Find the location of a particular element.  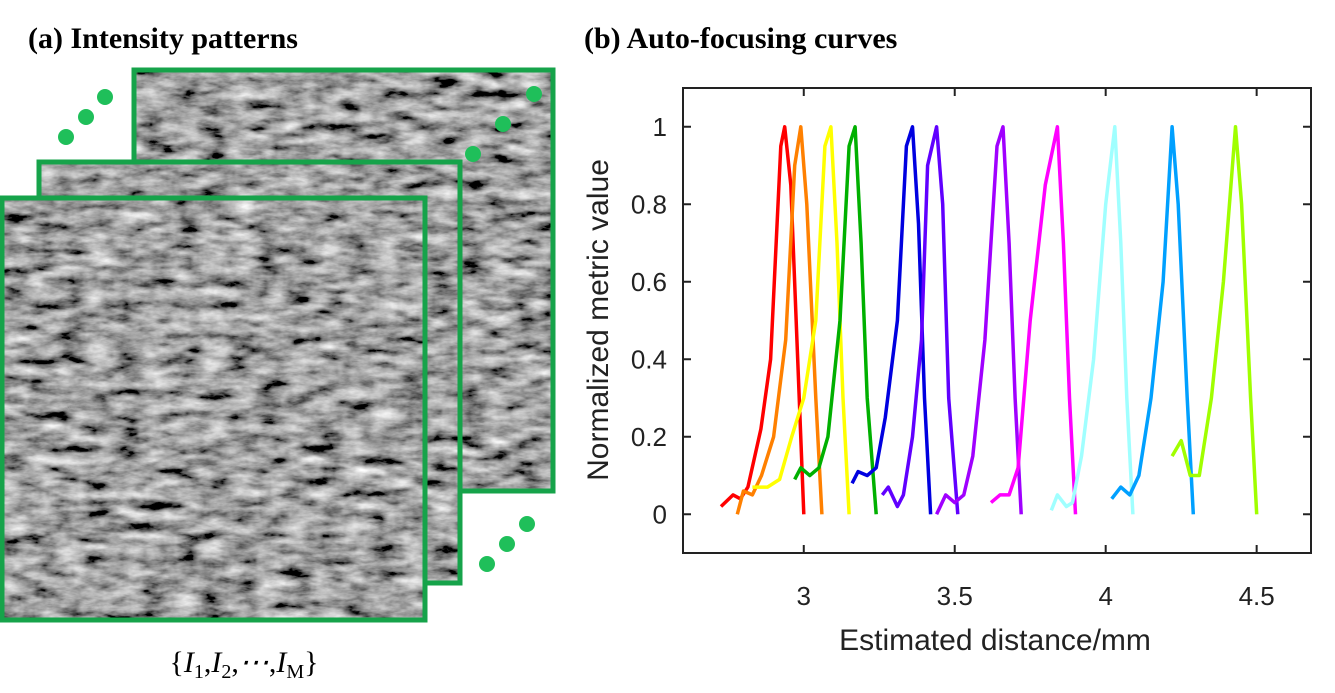

y-tick-label: 0.4 is located at coordinates (649, 359).